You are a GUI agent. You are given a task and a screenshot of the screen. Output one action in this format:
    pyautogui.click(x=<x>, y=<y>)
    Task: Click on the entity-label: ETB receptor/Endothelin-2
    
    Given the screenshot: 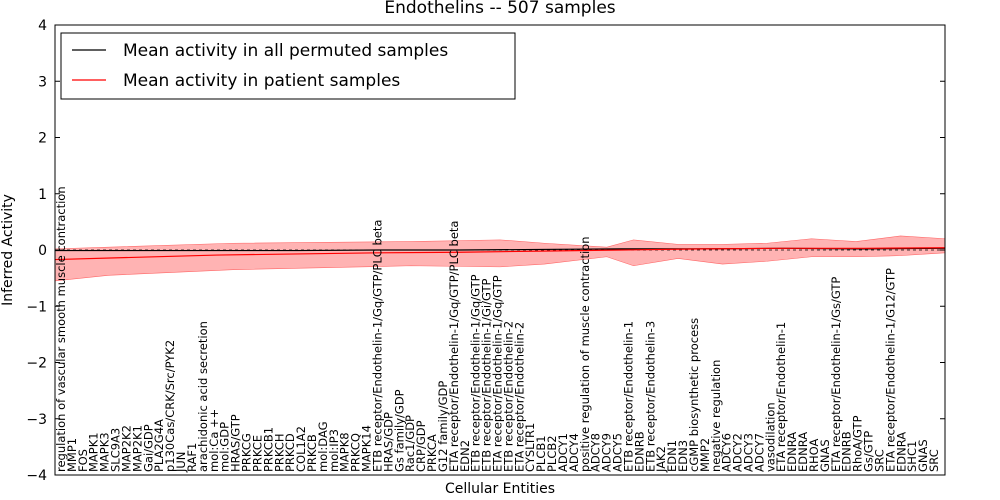 What is the action you would take?
    pyautogui.click(x=508, y=396)
    